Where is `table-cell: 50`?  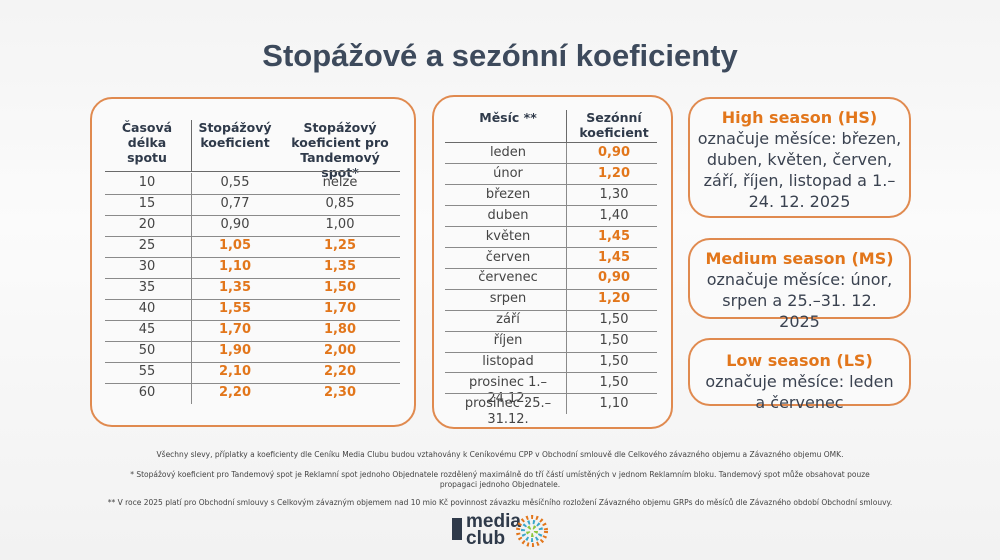 table-cell: 50 is located at coordinates (147, 350).